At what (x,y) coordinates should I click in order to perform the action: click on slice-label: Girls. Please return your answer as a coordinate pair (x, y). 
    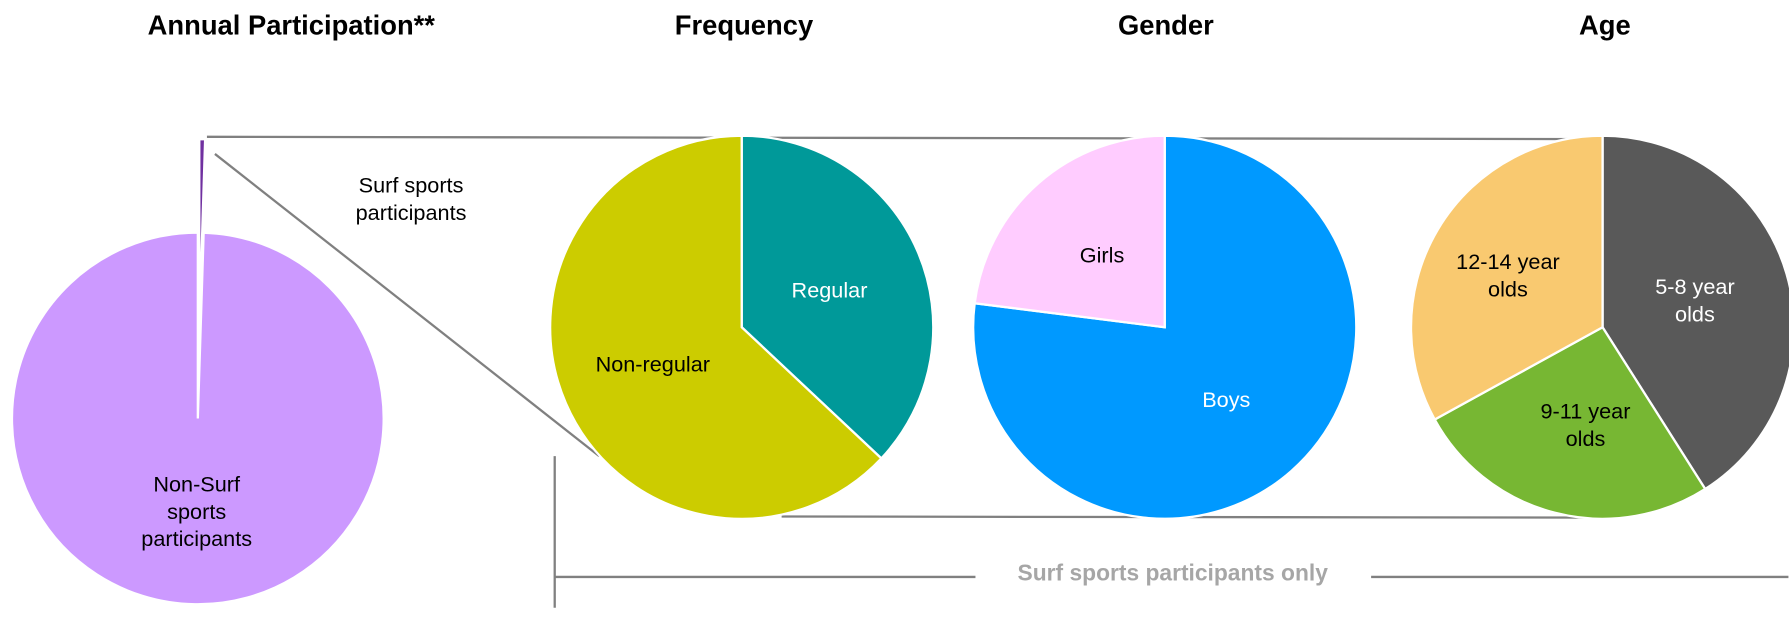
    Looking at the image, I should click on (1102, 256).